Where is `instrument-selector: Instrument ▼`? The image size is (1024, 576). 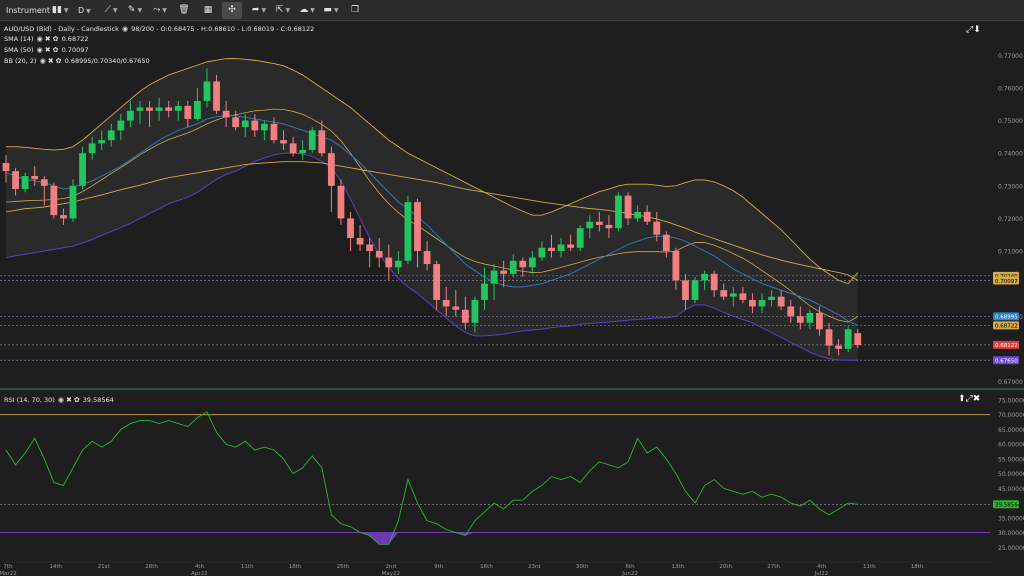 instrument-selector: Instrument ▼ is located at coordinates (31, 10).